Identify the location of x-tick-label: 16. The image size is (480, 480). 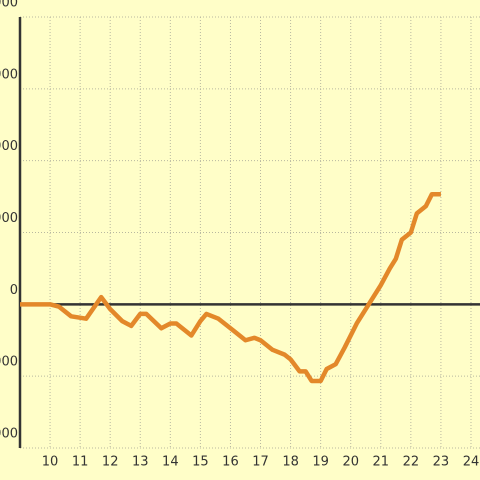
(230, 462).